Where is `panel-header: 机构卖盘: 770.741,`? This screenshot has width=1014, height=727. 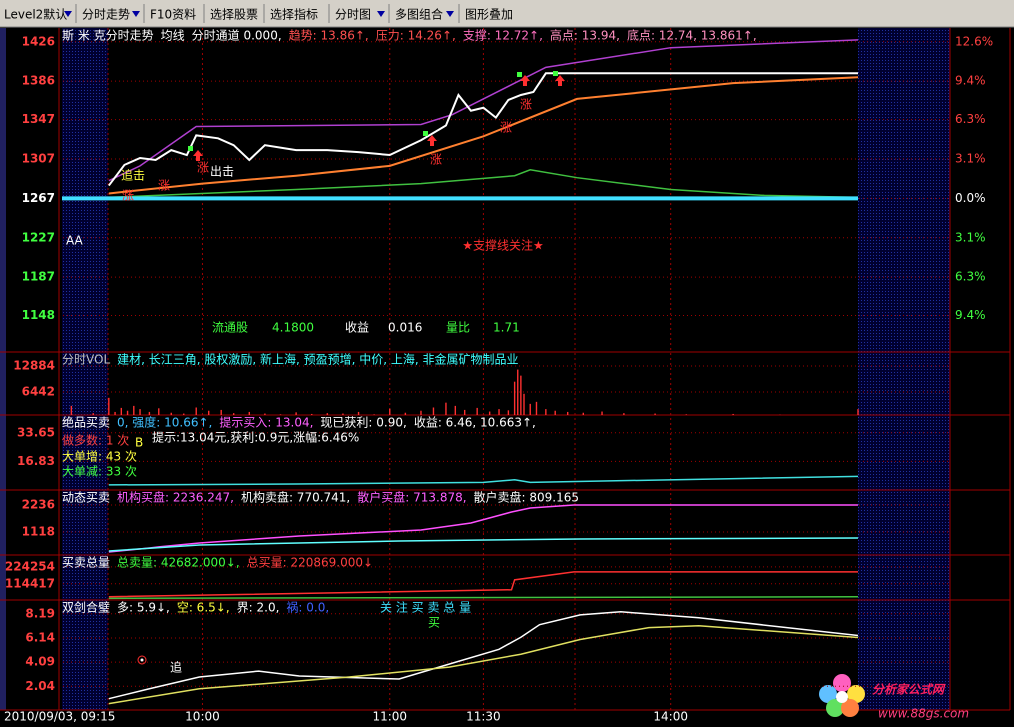
panel-header: 机构卖盘: 770.741, is located at coordinates (295, 497).